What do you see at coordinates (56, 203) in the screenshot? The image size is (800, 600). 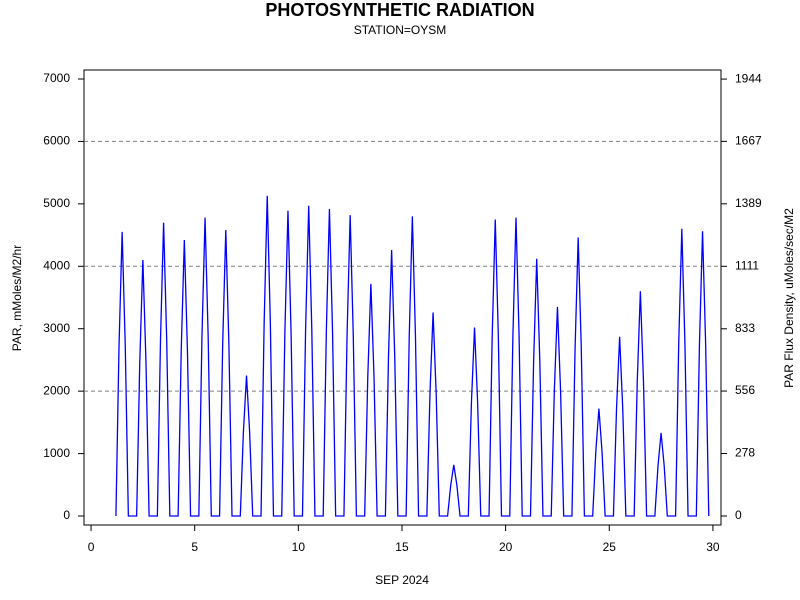 I see `y-tick-label: 5000` at bounding box center [56, 203].